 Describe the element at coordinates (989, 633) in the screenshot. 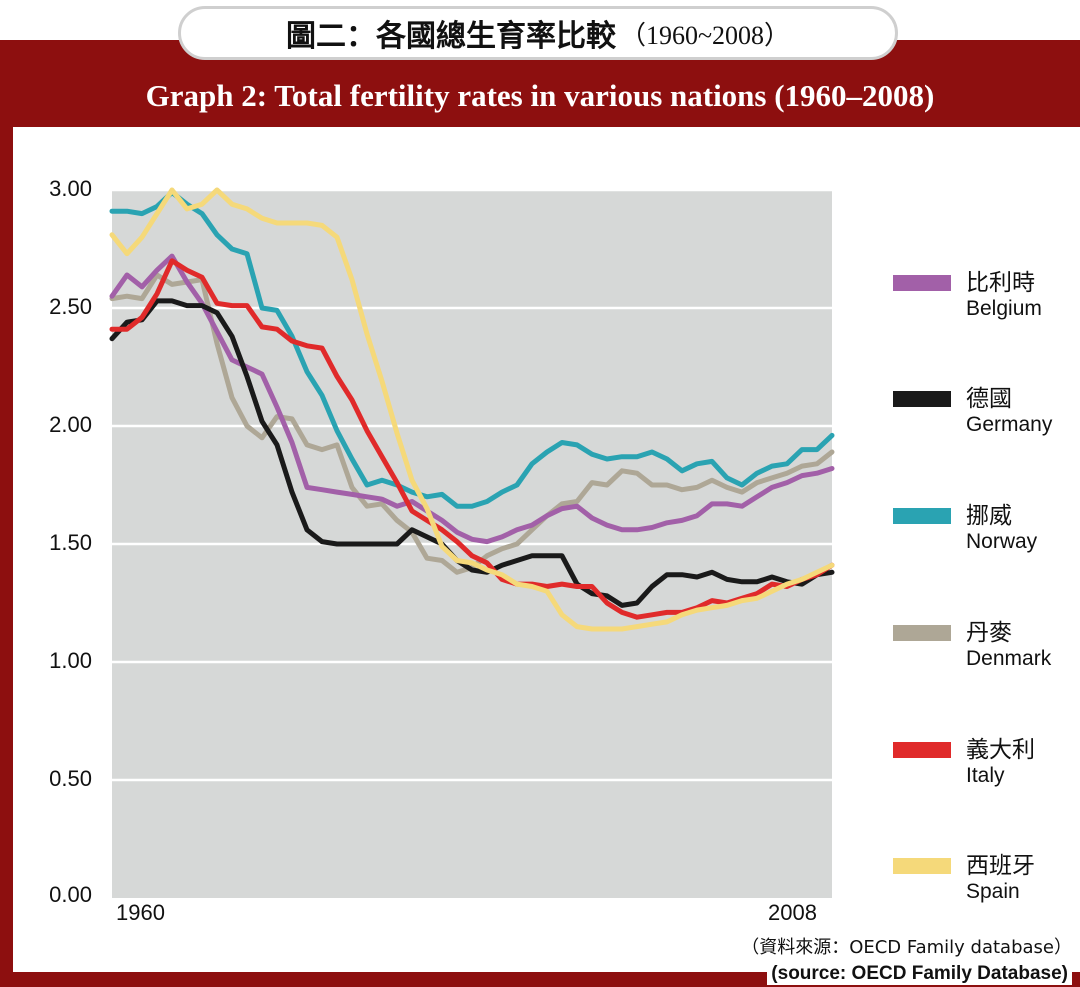

I see `legend-label-zh: 丹麥` at that location.